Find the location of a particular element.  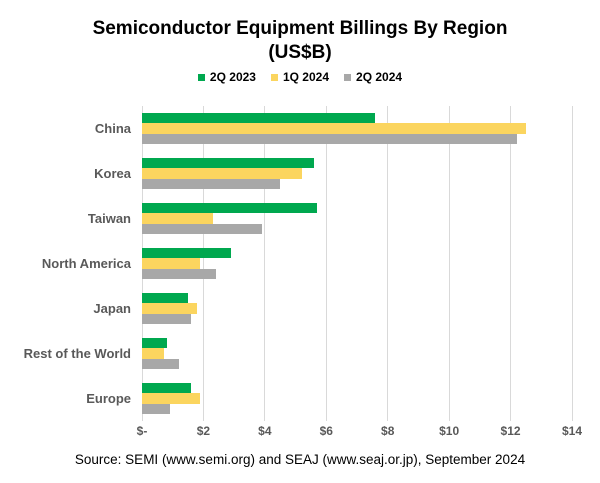

legend: 2Q 2023 1Q 2024 2Q 2024 is located at coordinates (300, 77).